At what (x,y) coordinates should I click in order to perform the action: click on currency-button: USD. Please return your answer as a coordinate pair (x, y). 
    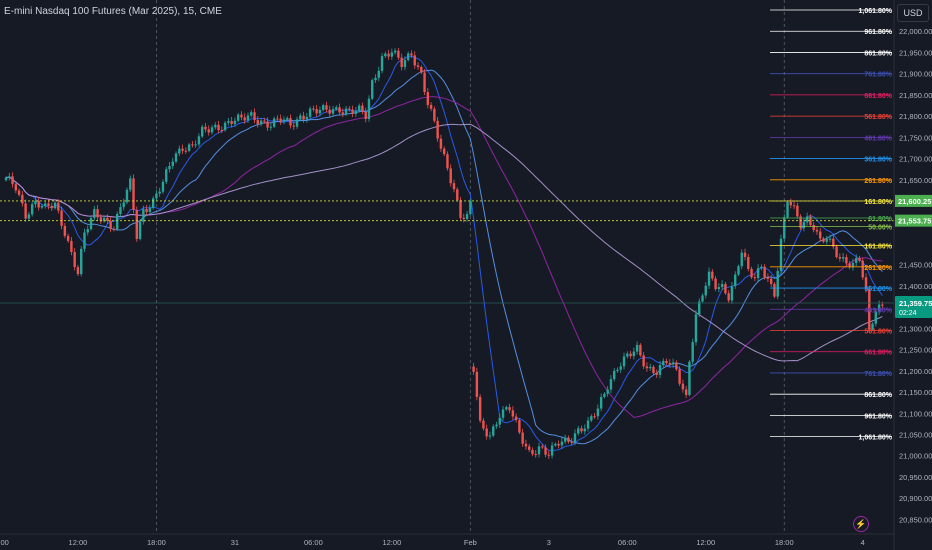
    Looking at the image, I should click on (913, 13).